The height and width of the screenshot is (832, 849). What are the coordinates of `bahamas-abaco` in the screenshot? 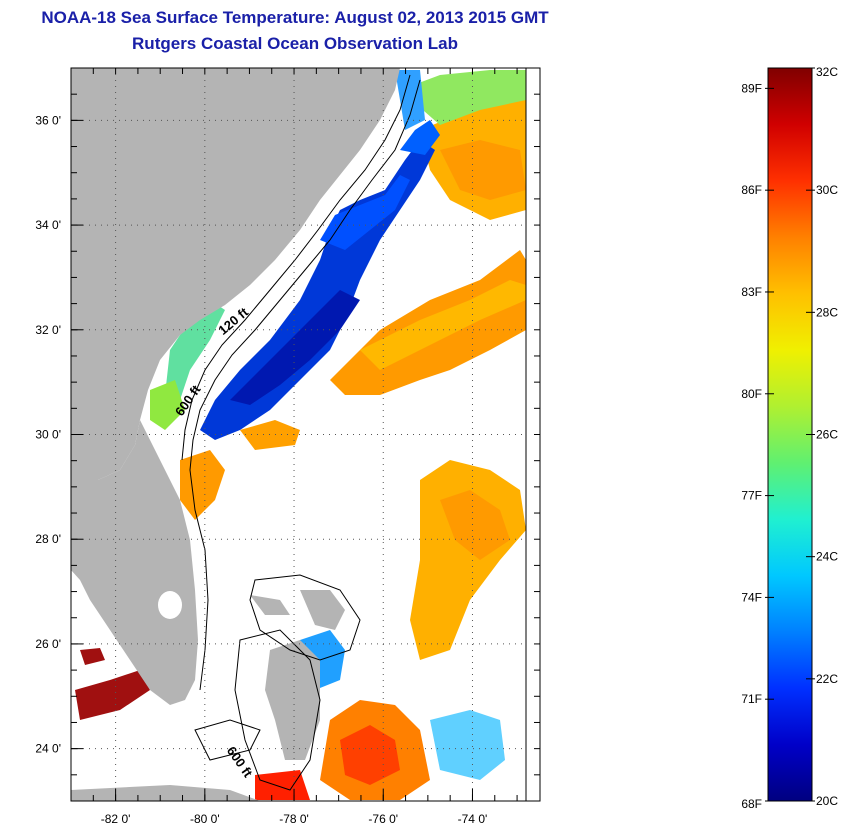 It's located at (322, 610).